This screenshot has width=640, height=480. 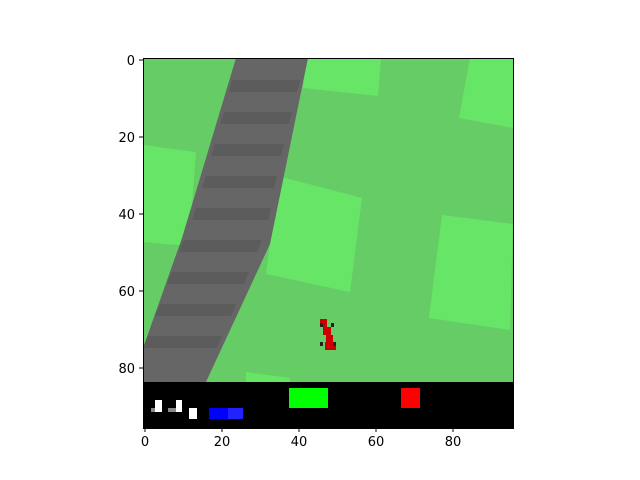 What do you see at coordinates (222, 442) in the screenshot?
I see `x-tick-label: 20` at bounding box center [222, 442].